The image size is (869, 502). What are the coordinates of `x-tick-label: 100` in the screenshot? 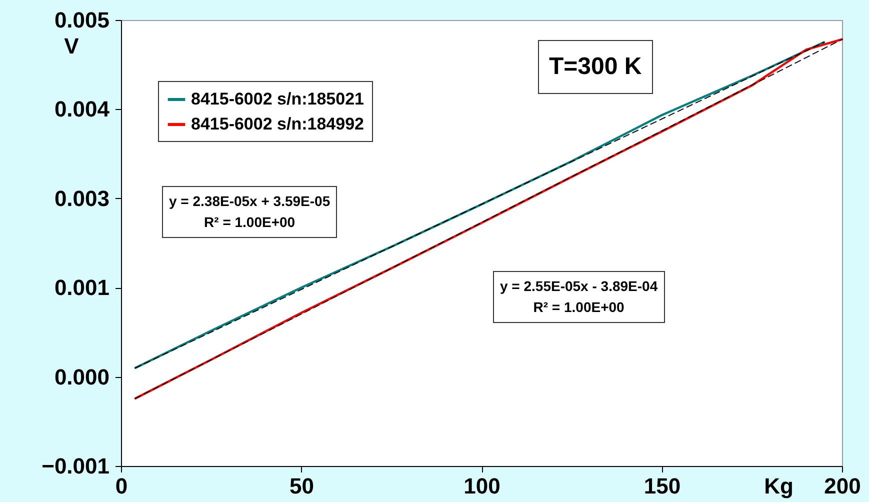 It's located at (482, 486).